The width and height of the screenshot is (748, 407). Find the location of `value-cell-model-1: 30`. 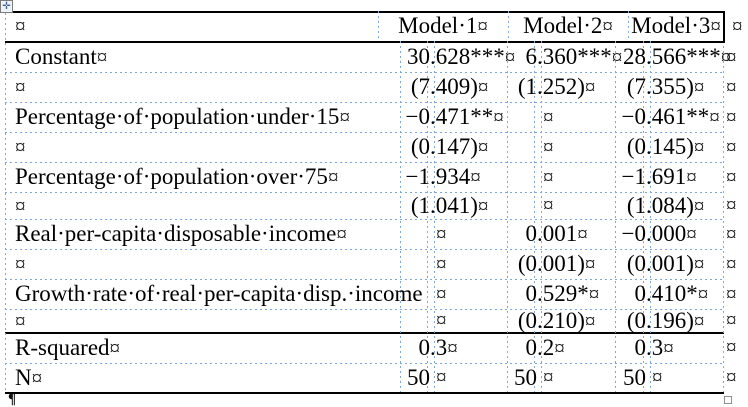

value-cell-model-1: 30 is located at coordinates (418, 56).